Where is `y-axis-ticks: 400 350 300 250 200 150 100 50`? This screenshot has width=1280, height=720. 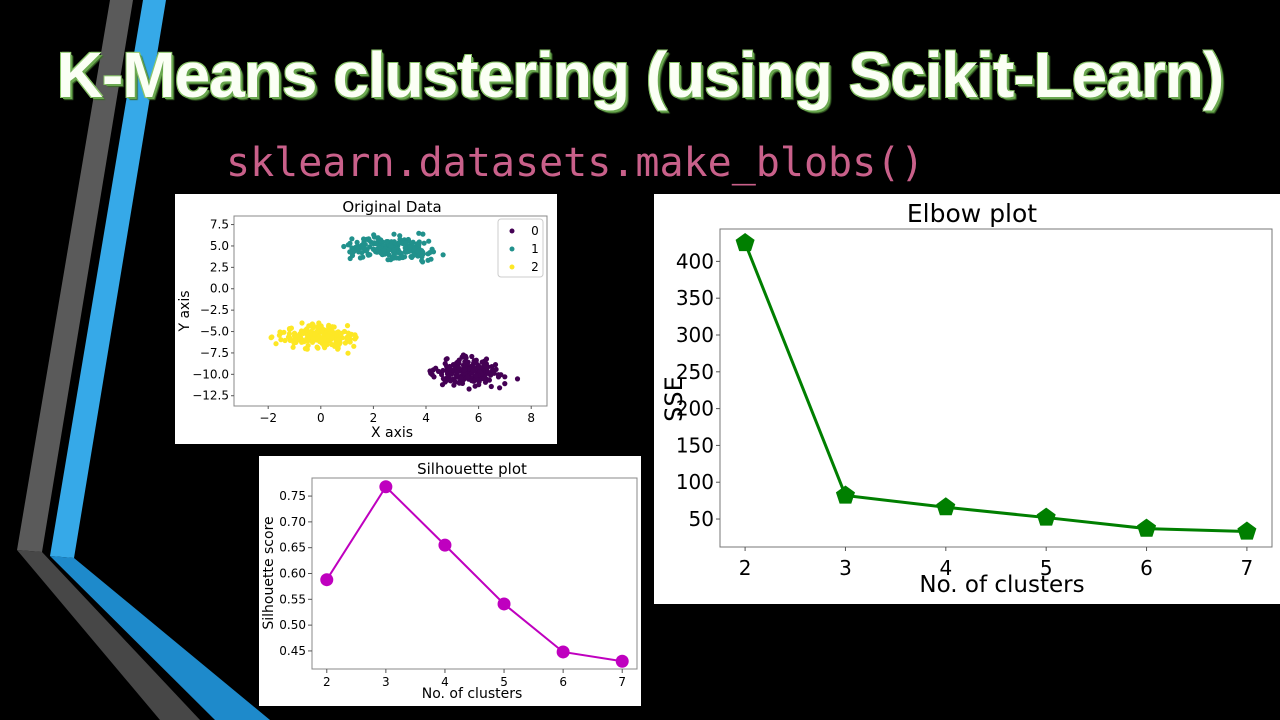 y-axis-ticks: 400 350 300 250 200 150 100 50 is located at coordinates (698, 390).